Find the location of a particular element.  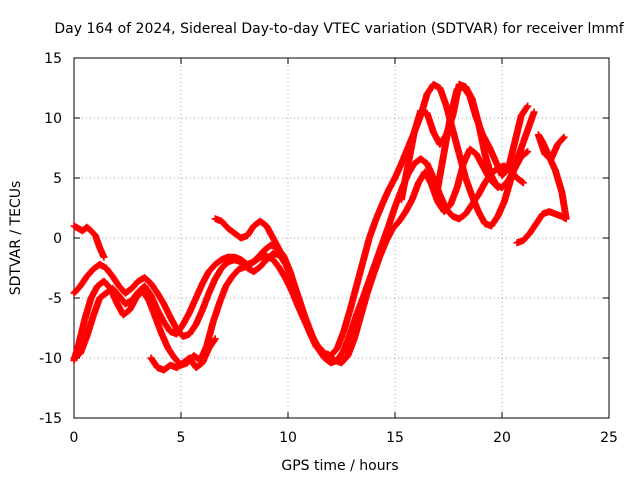

y-tick-label: -5 is located at coordinates (55, 299).